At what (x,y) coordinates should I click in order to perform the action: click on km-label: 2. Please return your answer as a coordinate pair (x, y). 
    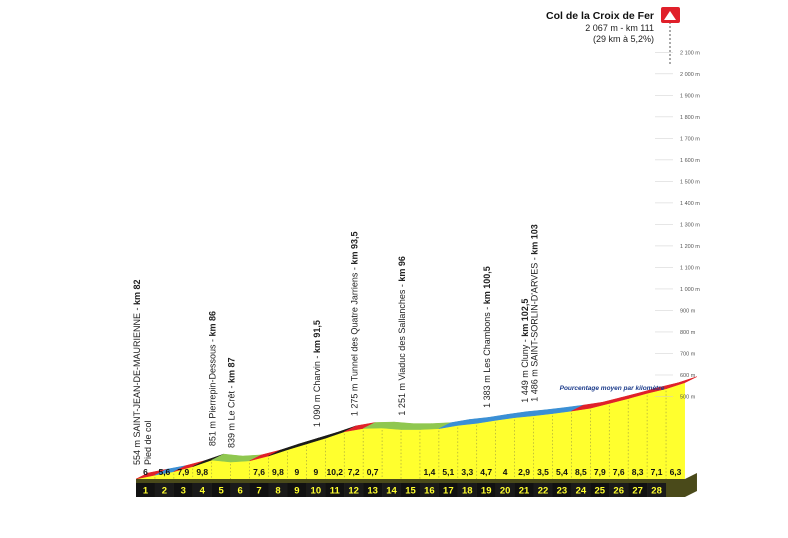
    Looking at the image, I should click on (164, 491).